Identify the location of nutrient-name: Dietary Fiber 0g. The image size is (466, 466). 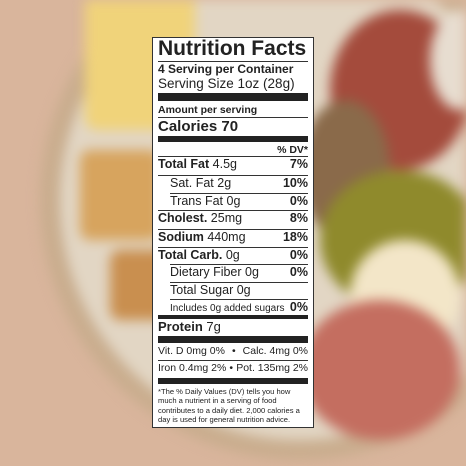
(214, 272).